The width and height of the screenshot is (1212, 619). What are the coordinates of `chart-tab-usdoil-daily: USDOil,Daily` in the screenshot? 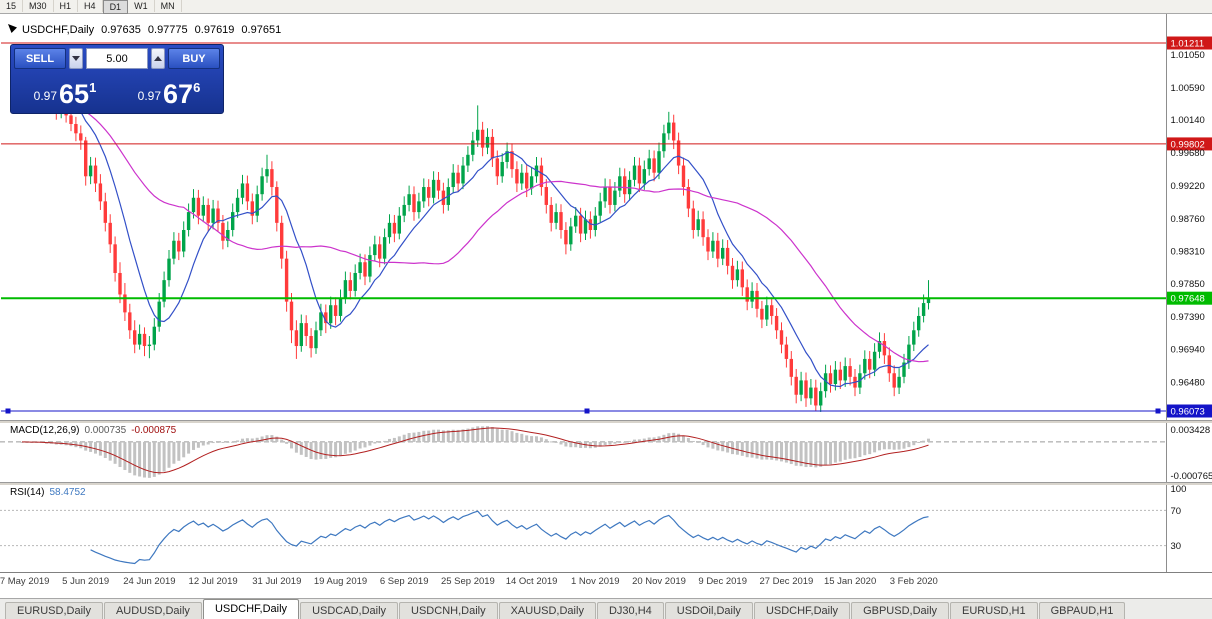 It's located at (708, 610).